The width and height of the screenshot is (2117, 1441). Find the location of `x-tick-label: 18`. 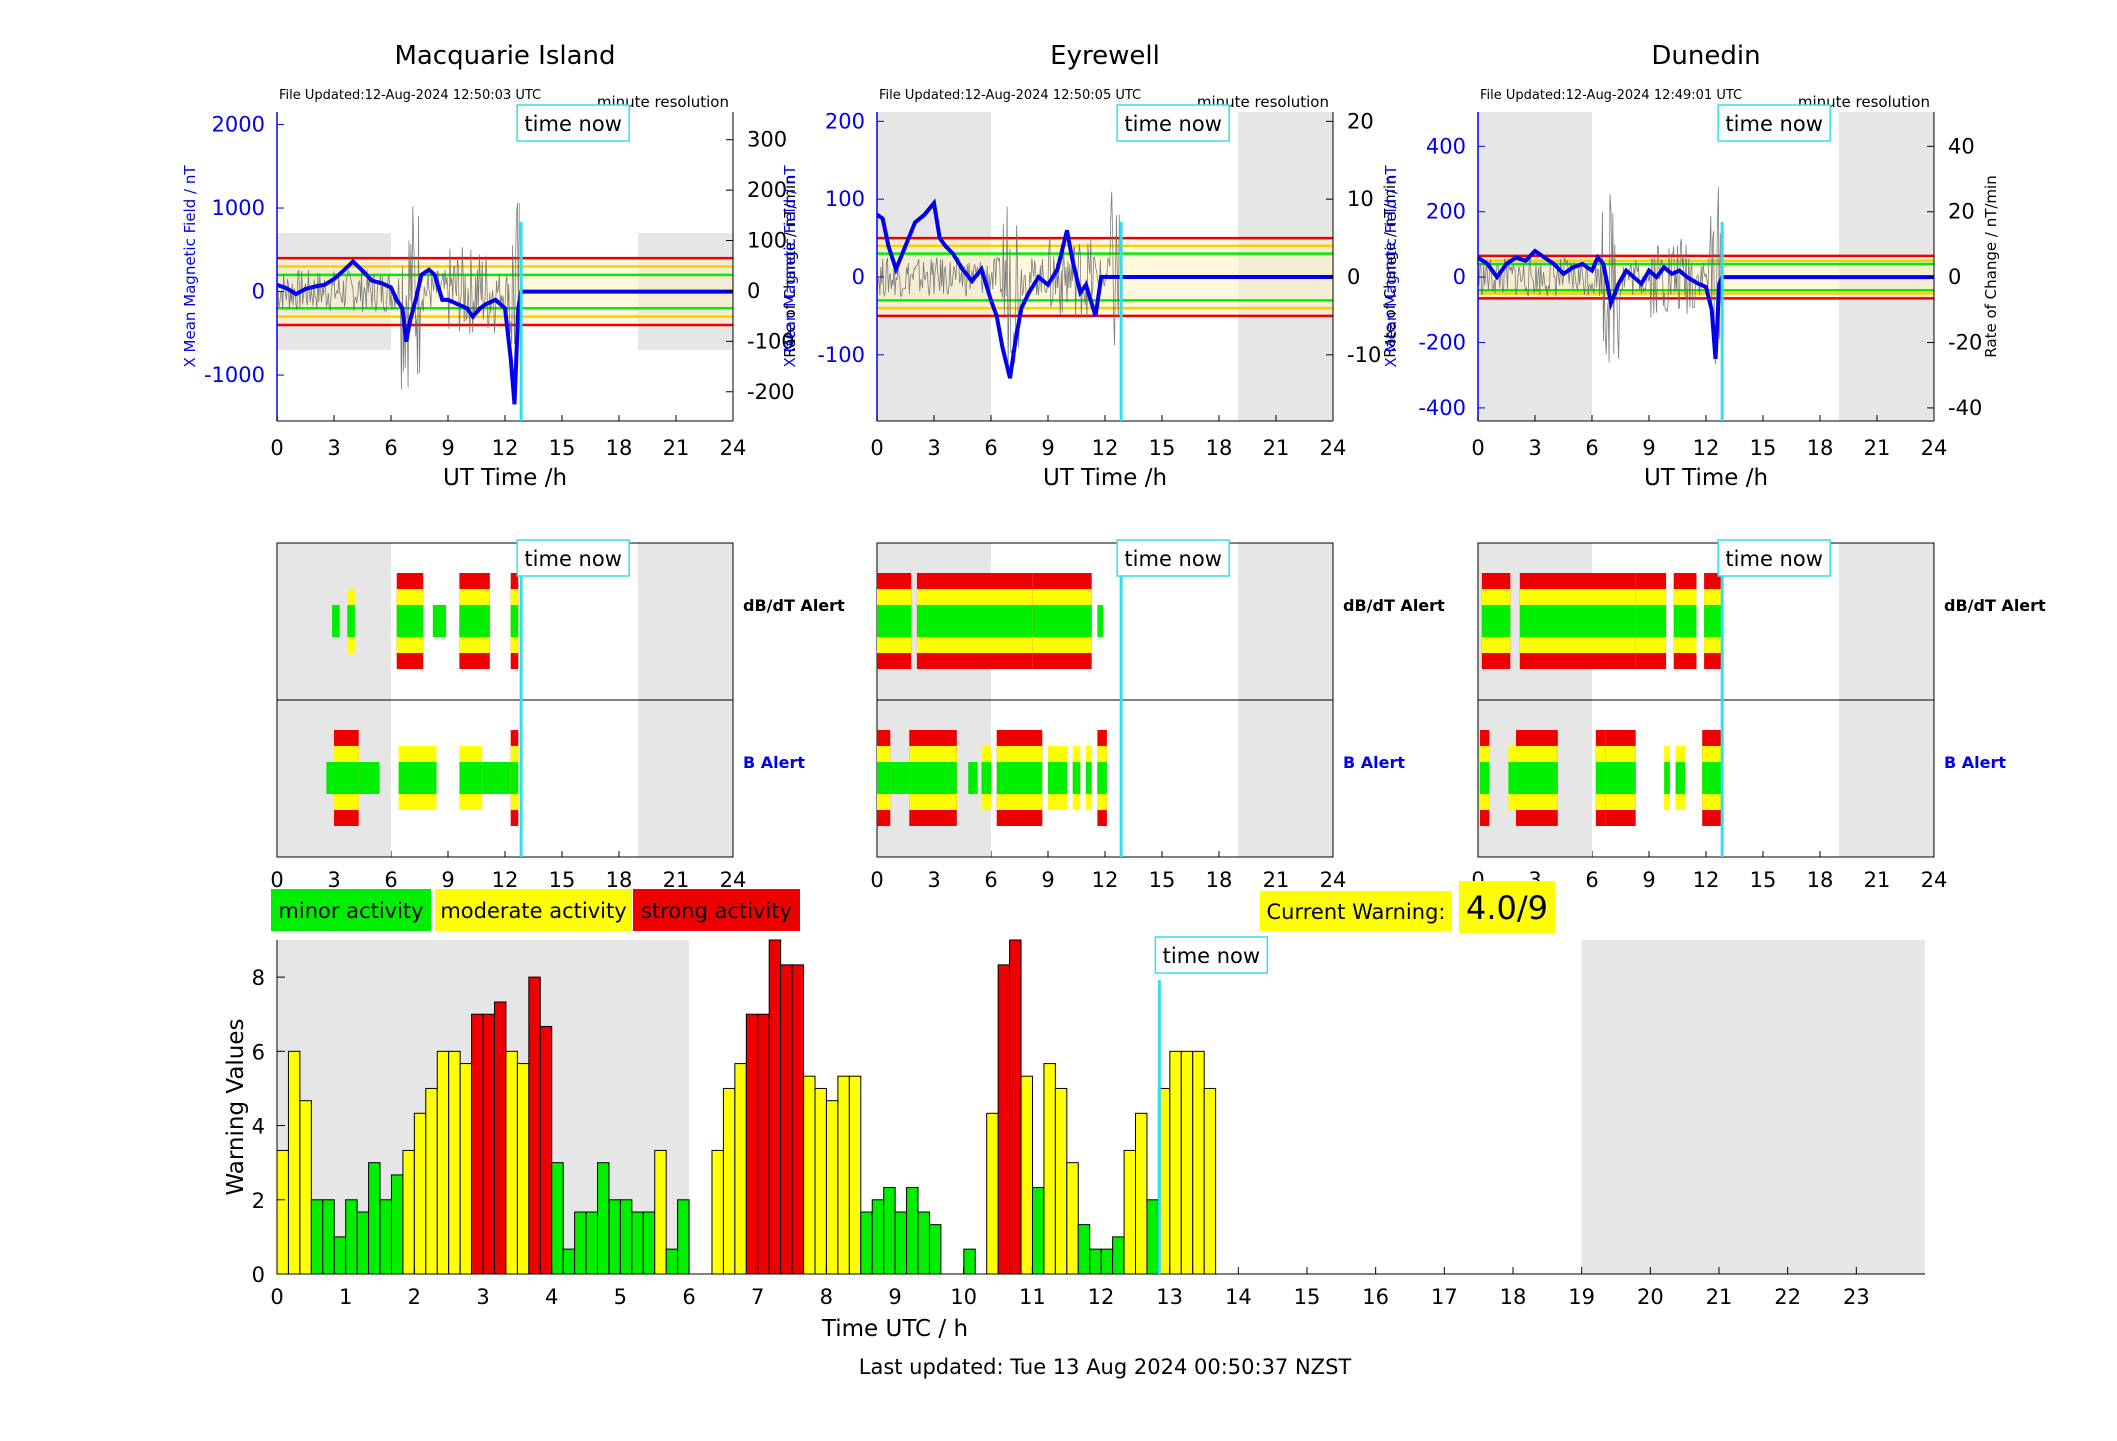

x-tick-label: 18 is located at coordinates (1219, 448).